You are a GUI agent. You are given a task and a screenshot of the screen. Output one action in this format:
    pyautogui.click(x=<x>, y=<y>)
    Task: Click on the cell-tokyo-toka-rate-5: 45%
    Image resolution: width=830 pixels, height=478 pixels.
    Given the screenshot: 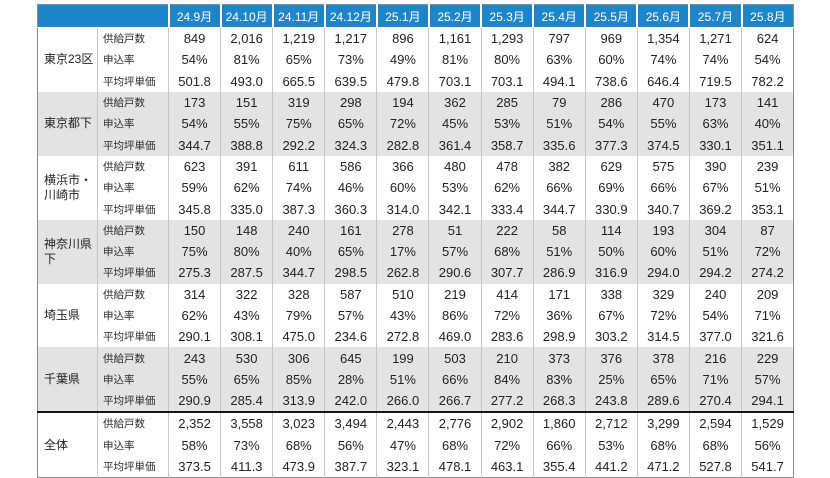 What is the action you would take?
    pyautogui.click(x=455, y=124)
    